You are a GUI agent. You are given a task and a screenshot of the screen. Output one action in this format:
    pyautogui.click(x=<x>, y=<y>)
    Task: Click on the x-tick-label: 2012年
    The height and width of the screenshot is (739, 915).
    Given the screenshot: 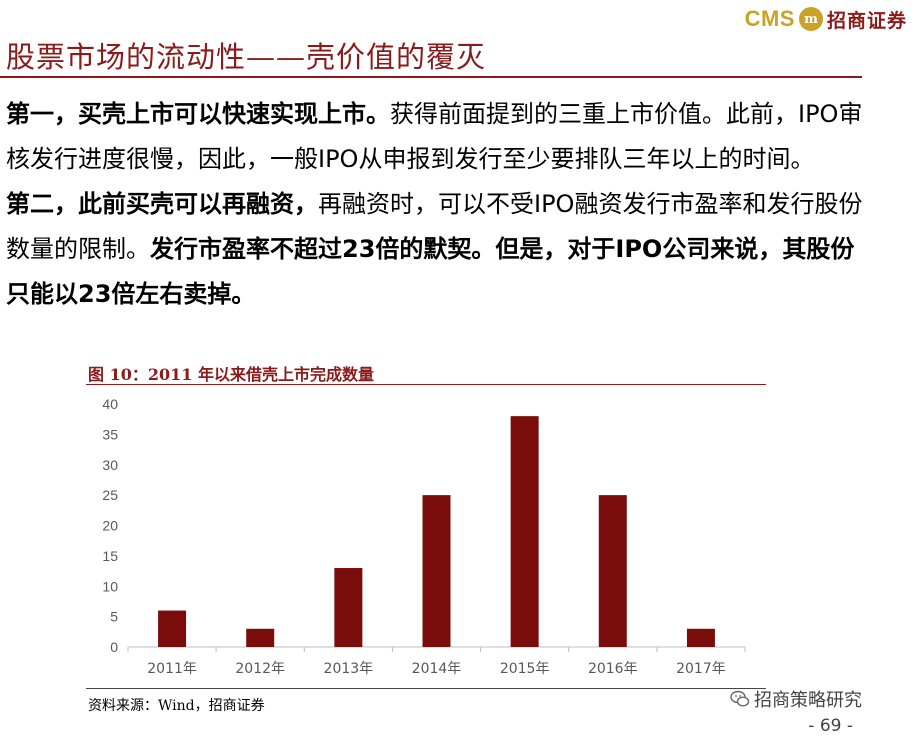 What is the action you would take?
    pyautogui.click(x=260, y=669)
    